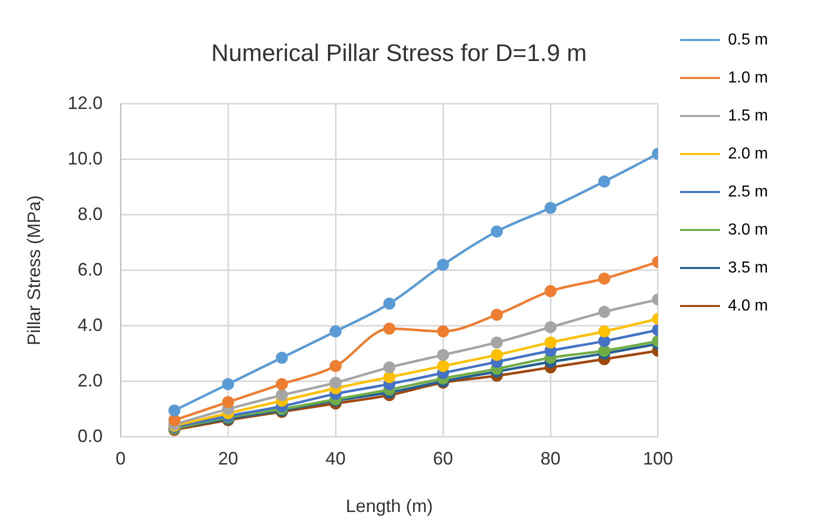  What do you see at coordinates (85, 158) in the screenshot?
I see `y-tick-label: 10.0` at bounding box center [85, 158].